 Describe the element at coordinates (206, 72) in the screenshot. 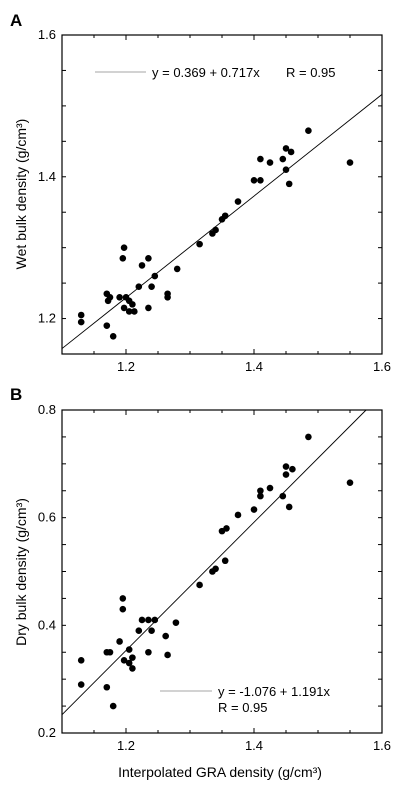

I see `equation-text-a: y = 0.369 + 0.717x` at that location.